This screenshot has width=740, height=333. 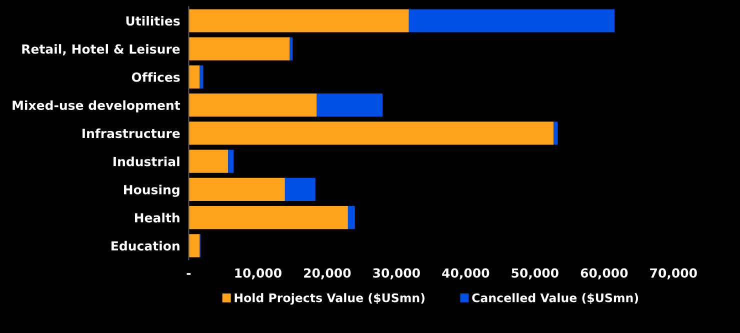 I want to click on x-tick-label: 40,000, so click(x=466, y=274).